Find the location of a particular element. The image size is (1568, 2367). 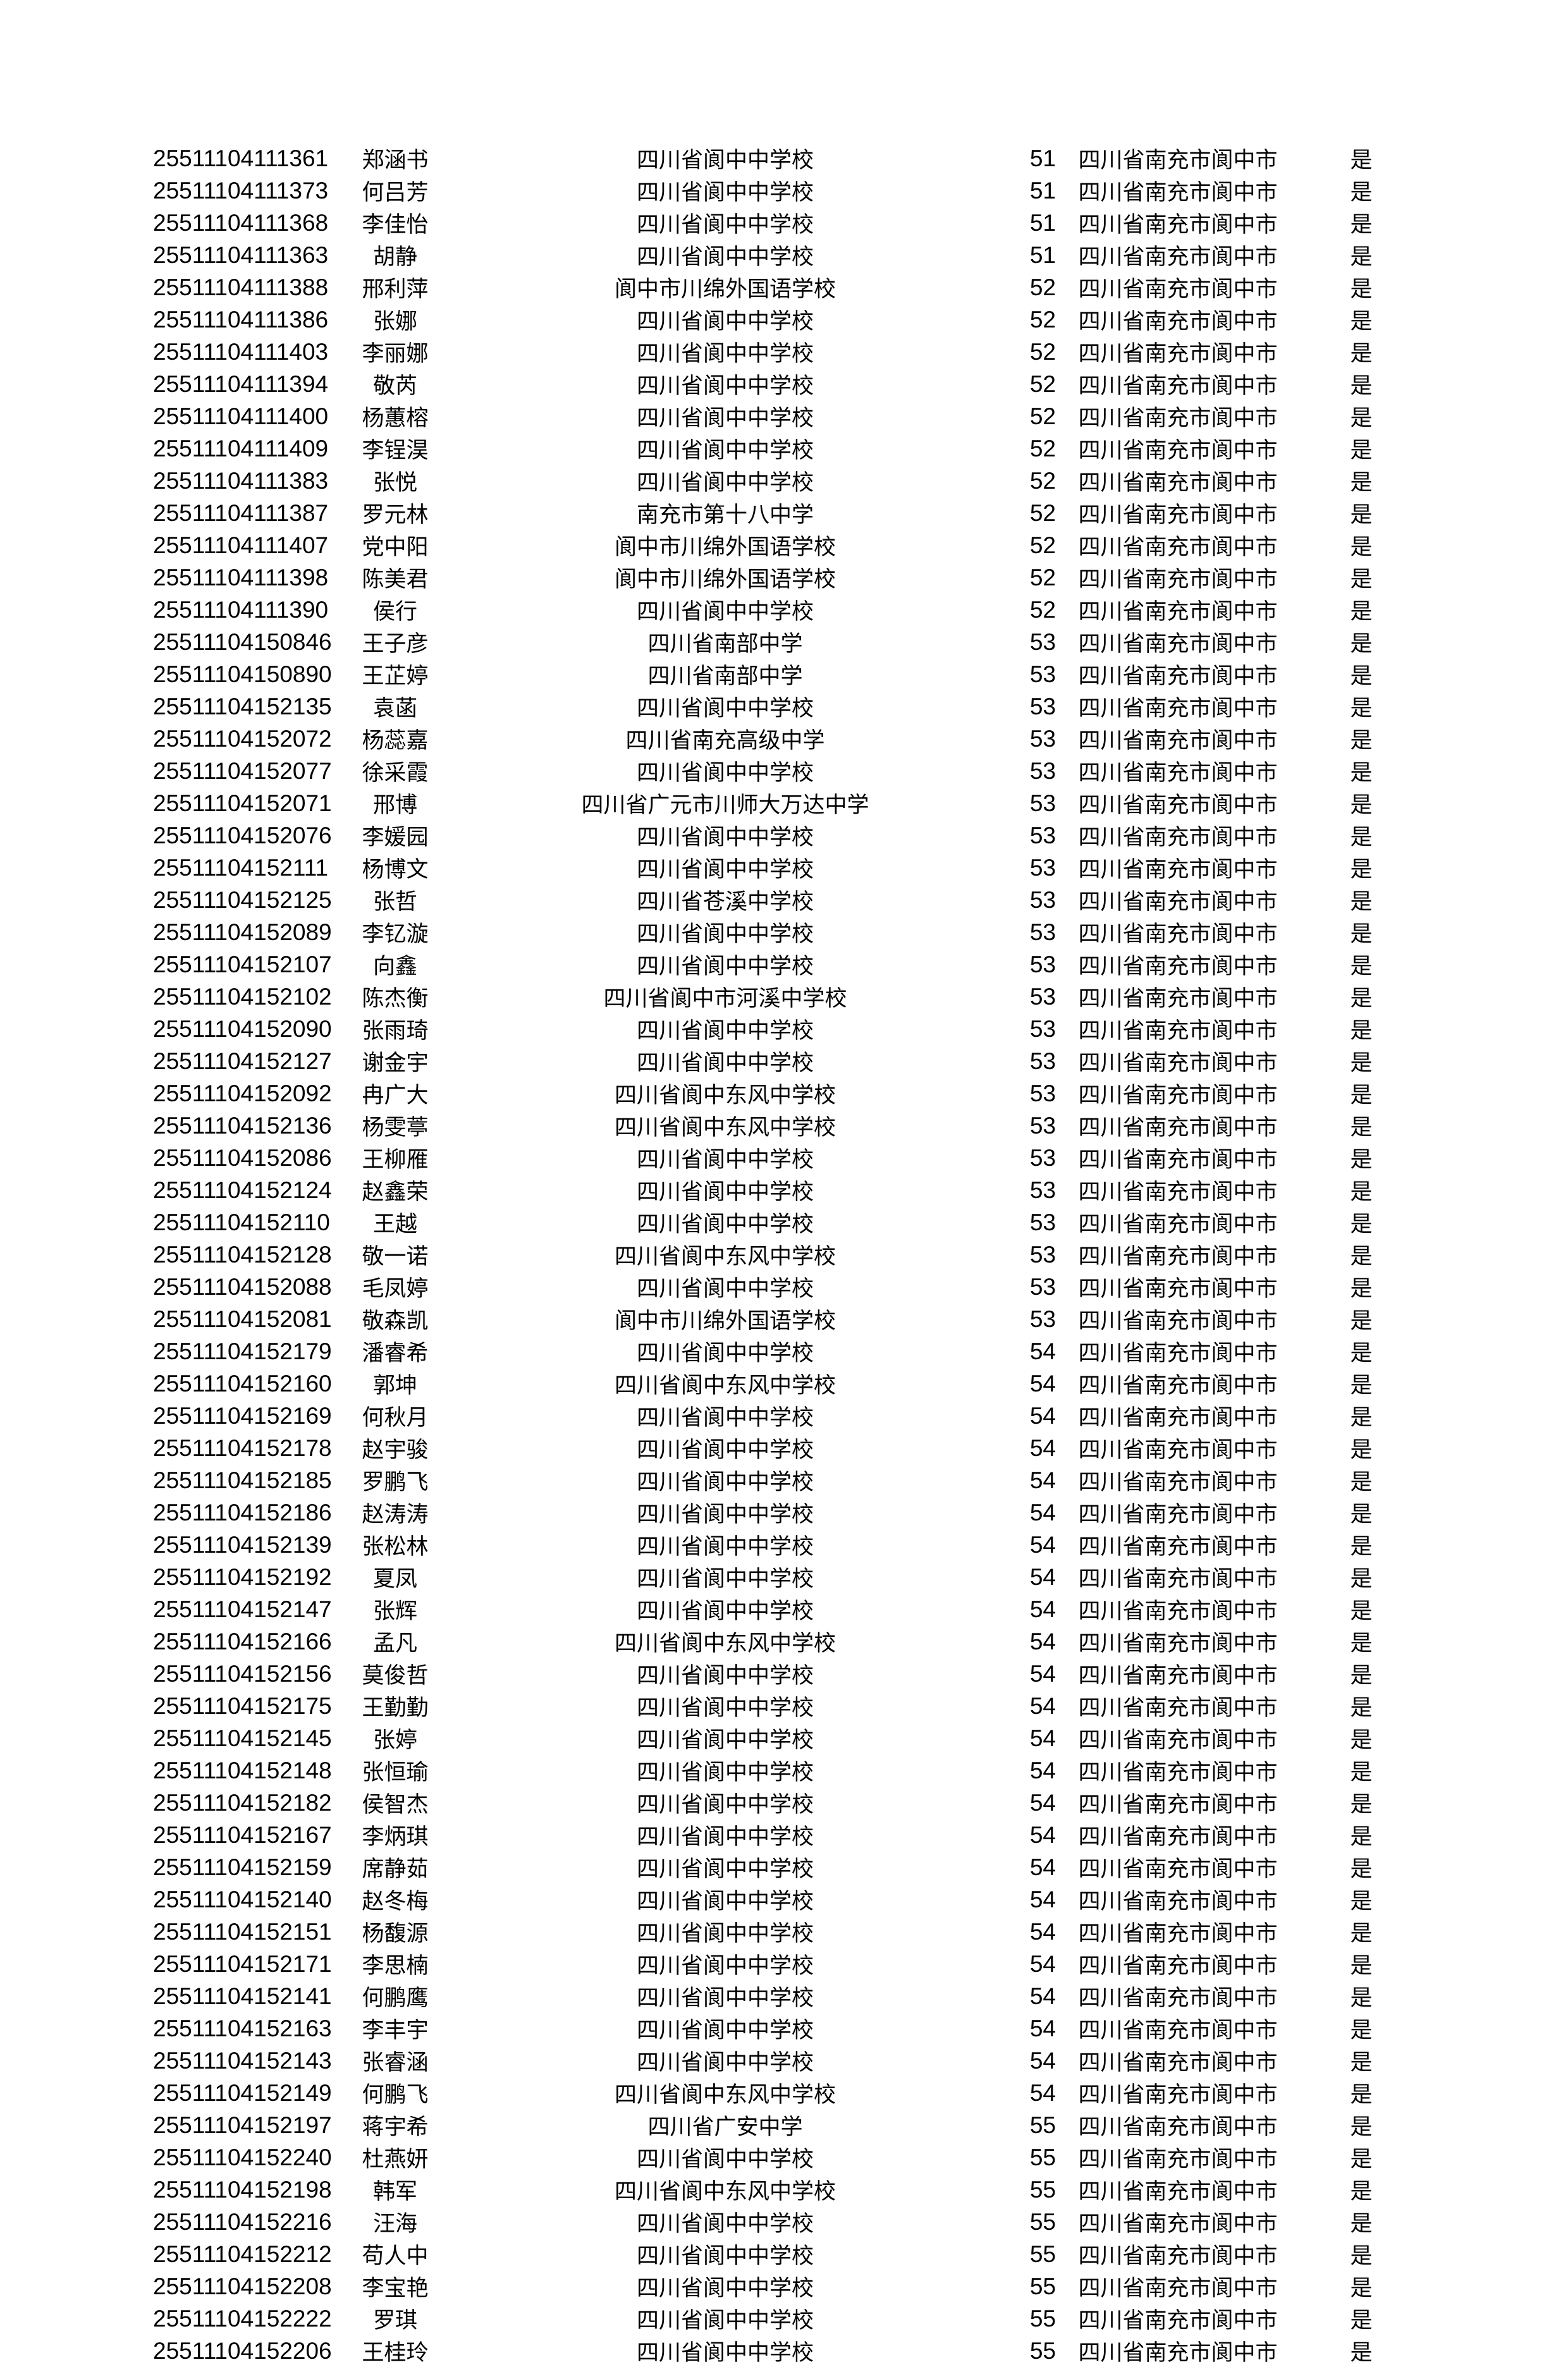

cell-exam-id: 25511104152081 is located at coordinates (242, 1319).